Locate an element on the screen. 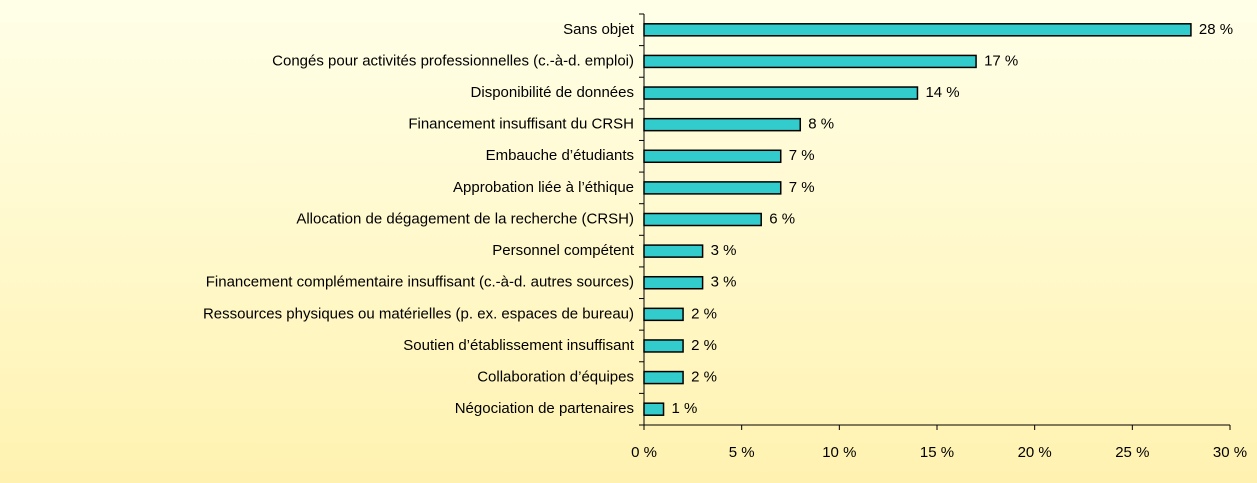 The image size is (1257, 483). y-tick-label: Personnel compétent is located at coordinates (563, 250).